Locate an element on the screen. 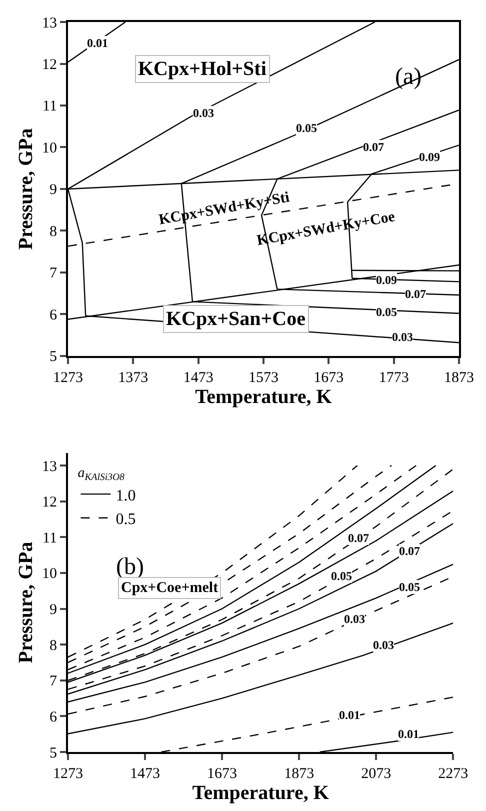  x-tick-label: 2073 is located at coordinates (376, 774).